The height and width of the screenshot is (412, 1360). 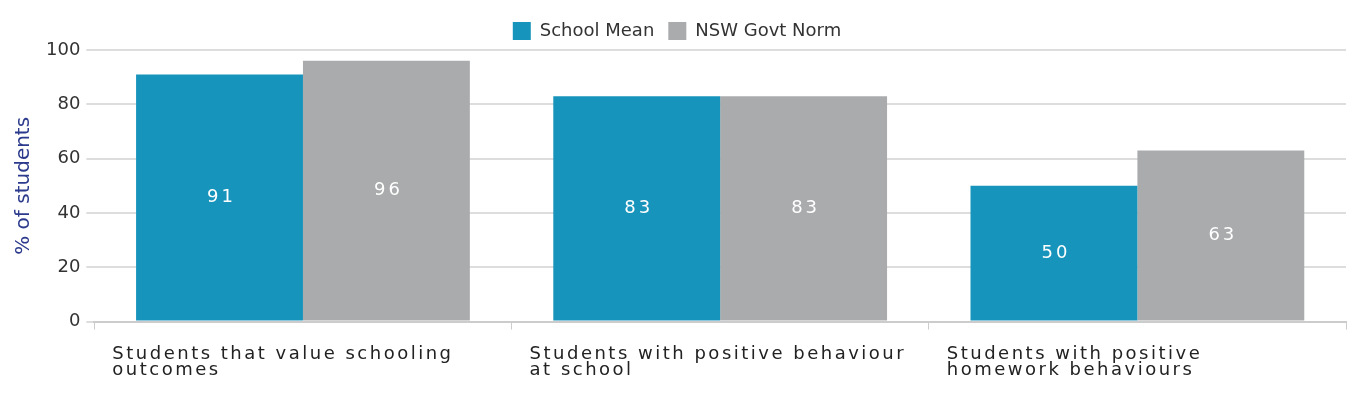 What do you see at coordinates (69, 157) in the screenshot?
I see `y-tick-label: 60` at bounding box center [69, 157].